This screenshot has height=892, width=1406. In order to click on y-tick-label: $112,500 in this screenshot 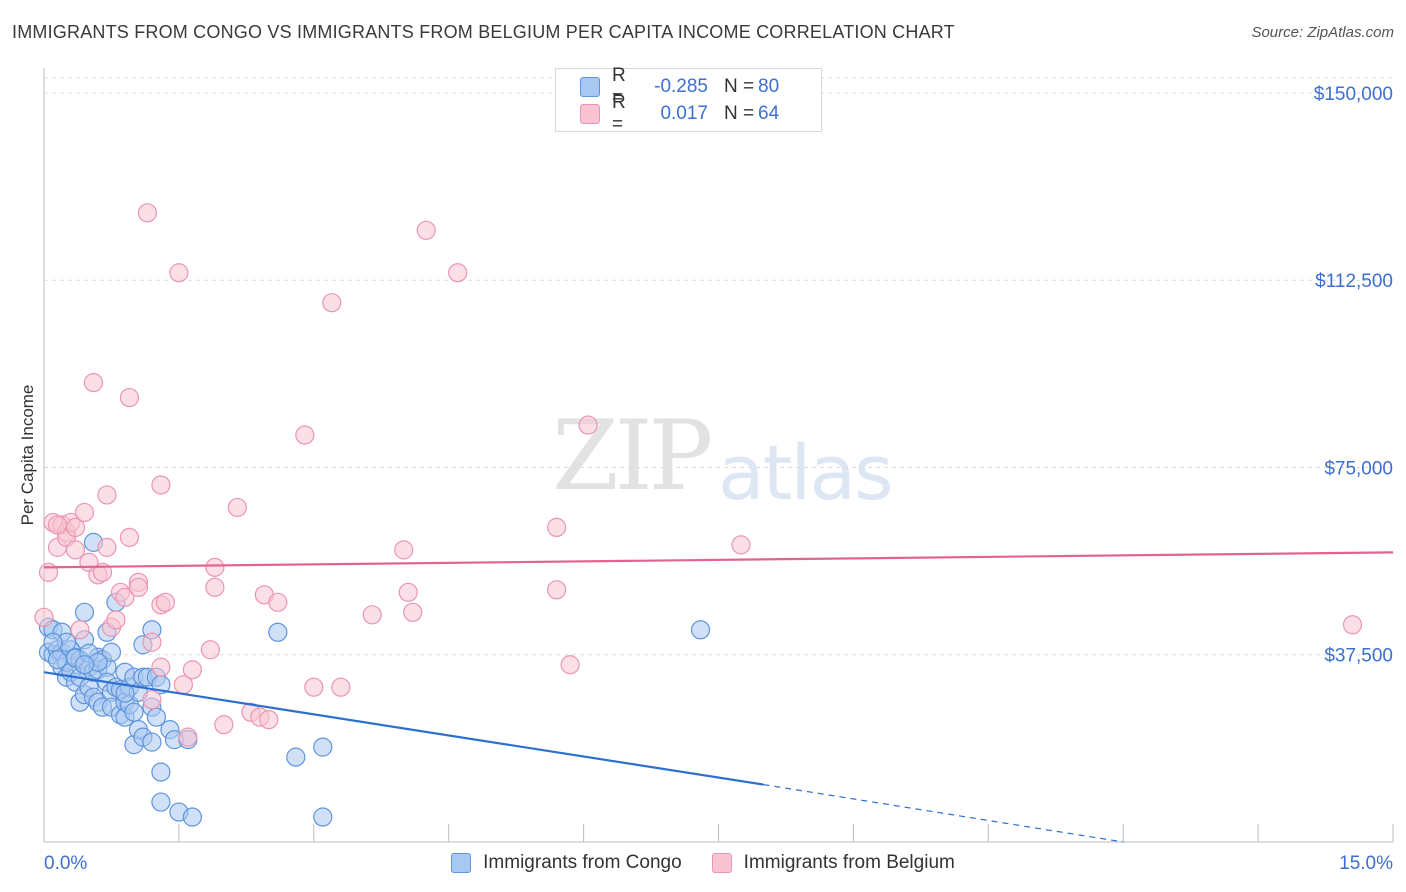, I will do `click(1354, 281)`.